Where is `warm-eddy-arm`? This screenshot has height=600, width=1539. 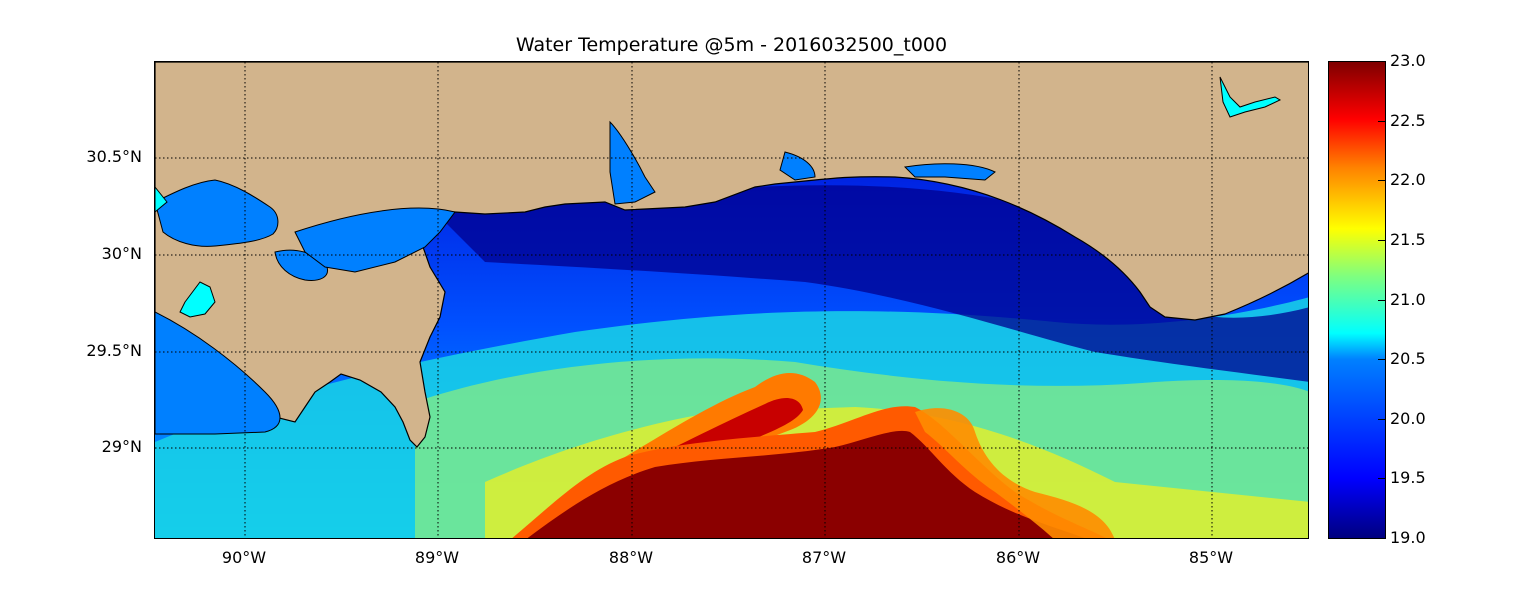 warm-eddy-arm is located at coordinates (1015, 473).